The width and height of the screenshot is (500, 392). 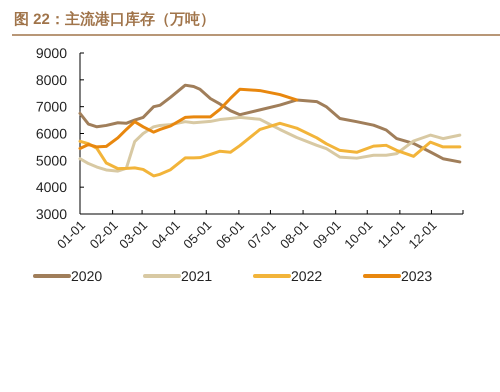 What do you see at coordinates (52, 53) in the screenshot?
I see `y-tick-label: 9000` at bounding box center [52, 53].